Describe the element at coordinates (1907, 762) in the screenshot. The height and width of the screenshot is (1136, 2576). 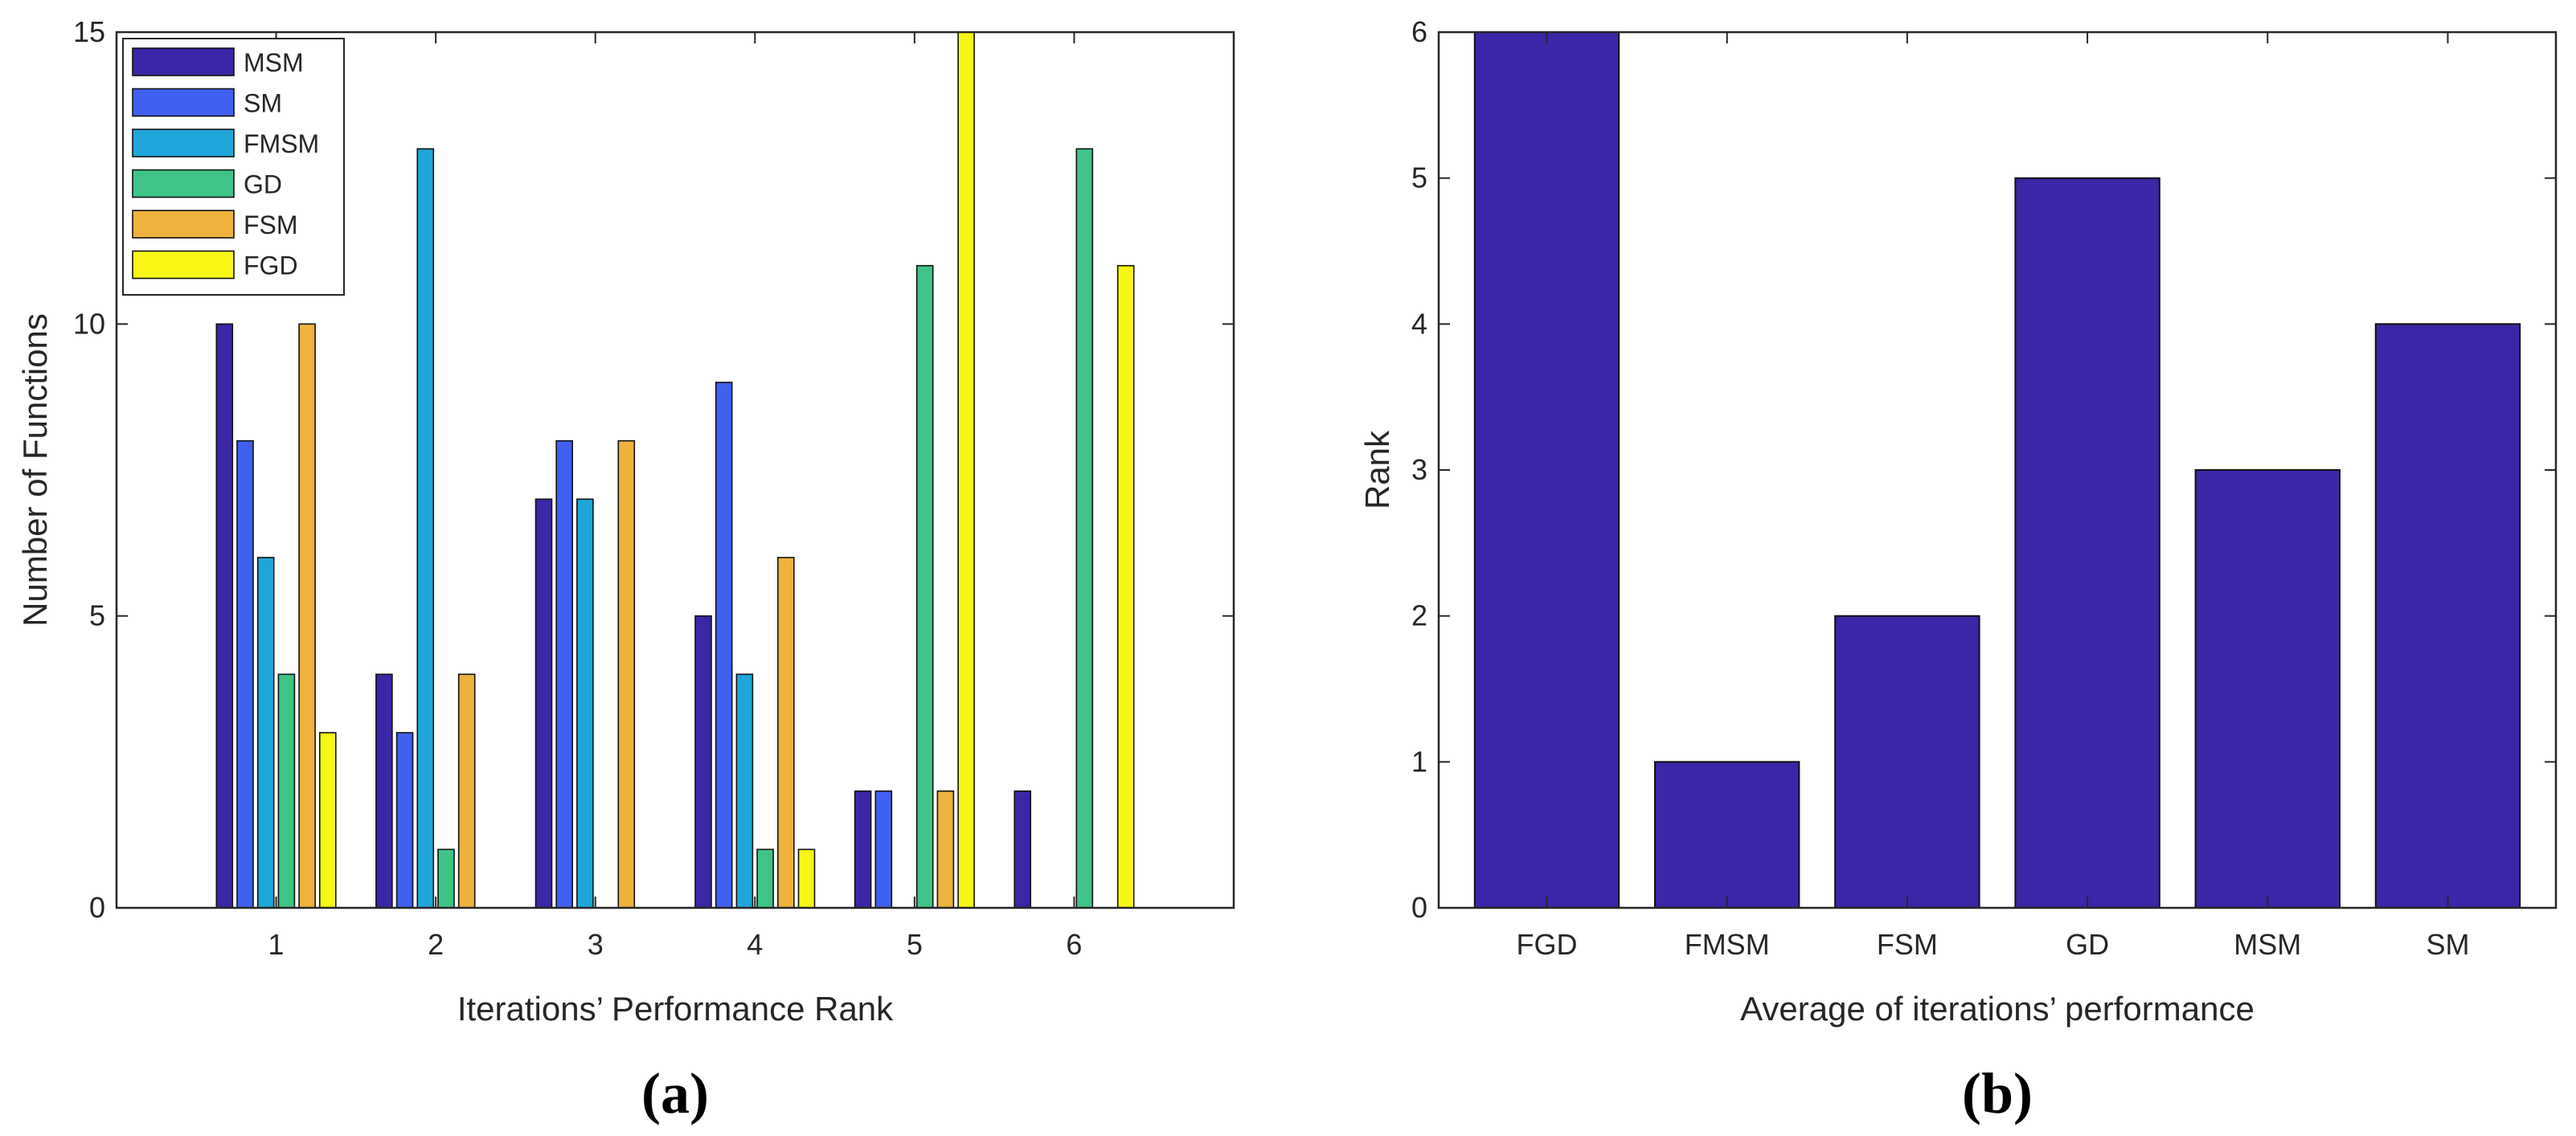
I see `bar-fsm` at that location.